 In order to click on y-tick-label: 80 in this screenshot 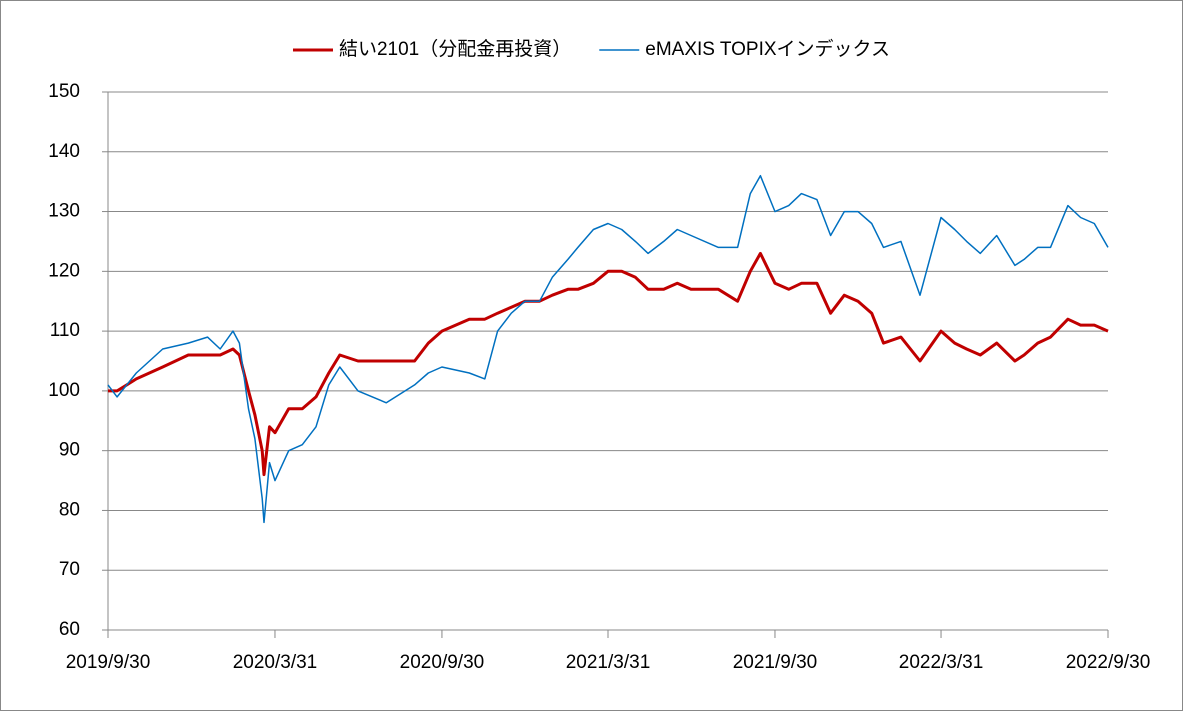, I will do `click(69, 509)`.